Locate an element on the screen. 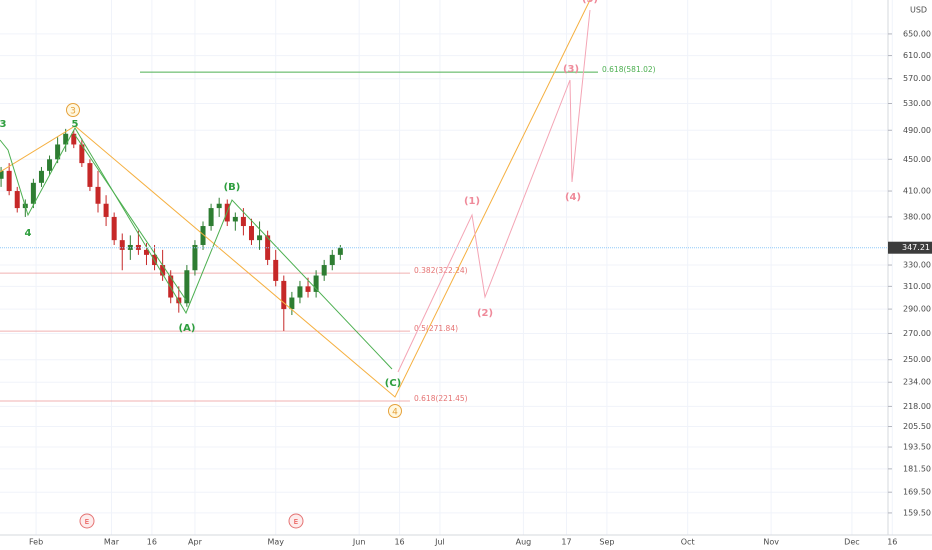 The image size is (932, 550). wave-label: (3) is located at coordinates (571, 69).